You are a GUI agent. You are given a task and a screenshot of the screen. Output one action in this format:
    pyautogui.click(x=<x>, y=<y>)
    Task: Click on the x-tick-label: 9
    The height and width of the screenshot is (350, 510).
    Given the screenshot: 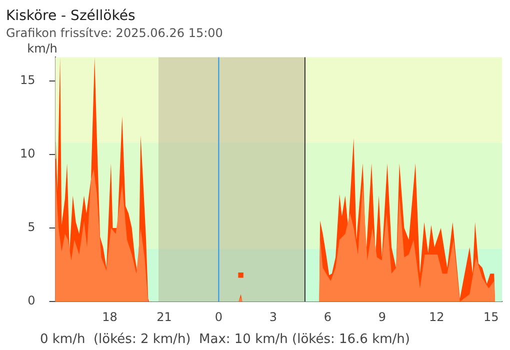 What is the action you would take?
    pyautogui.click(x=382, y=317)
    